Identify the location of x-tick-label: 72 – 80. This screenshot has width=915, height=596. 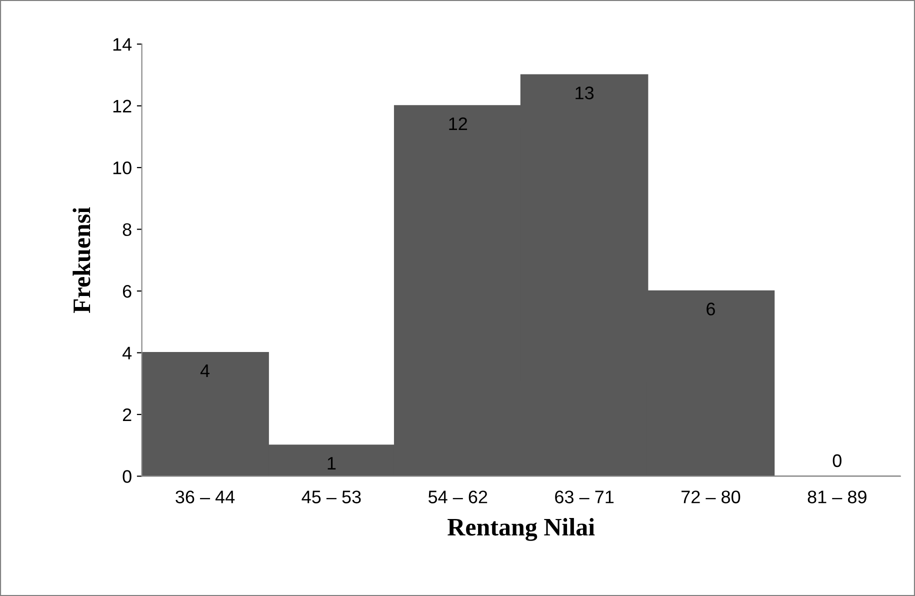
(711, 497).